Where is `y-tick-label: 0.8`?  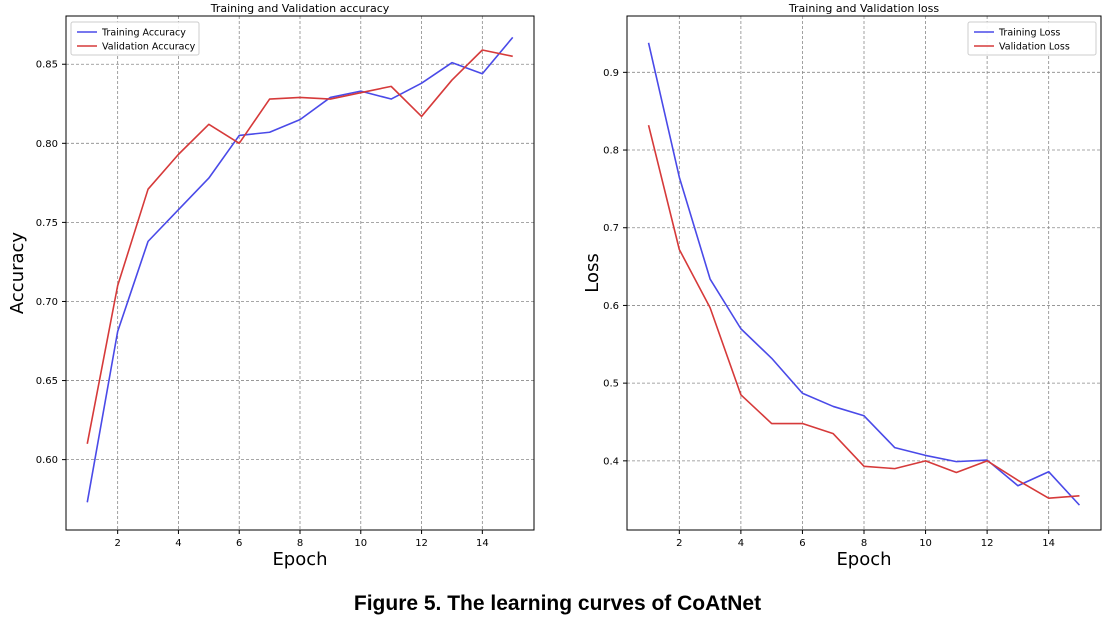 y-tick-label: 0.8 is located at coordinates (611, 151).